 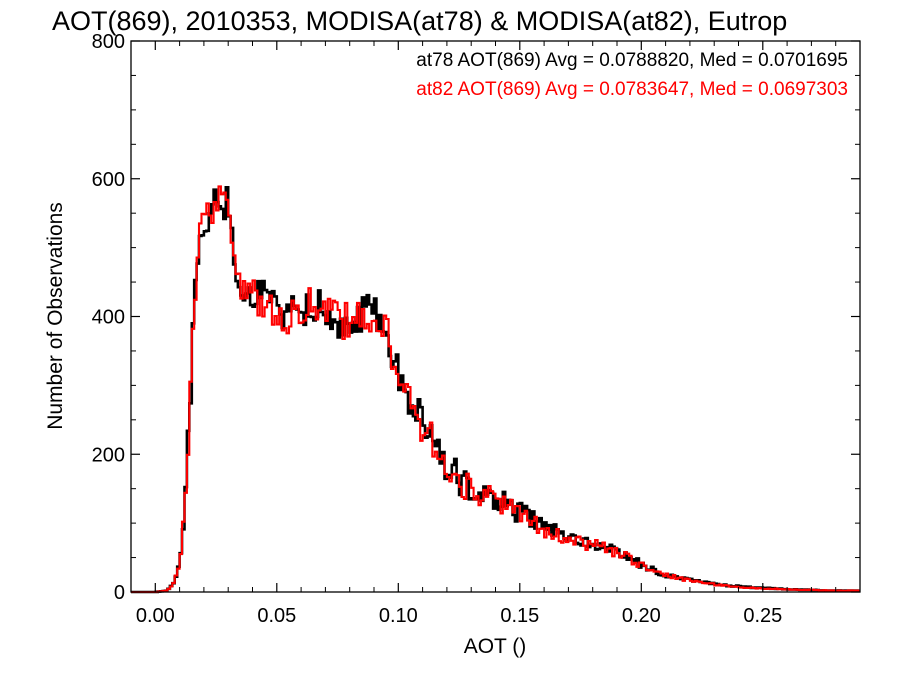 I want to click on x-tick-label: 0.10, so click(x=398, y=616).